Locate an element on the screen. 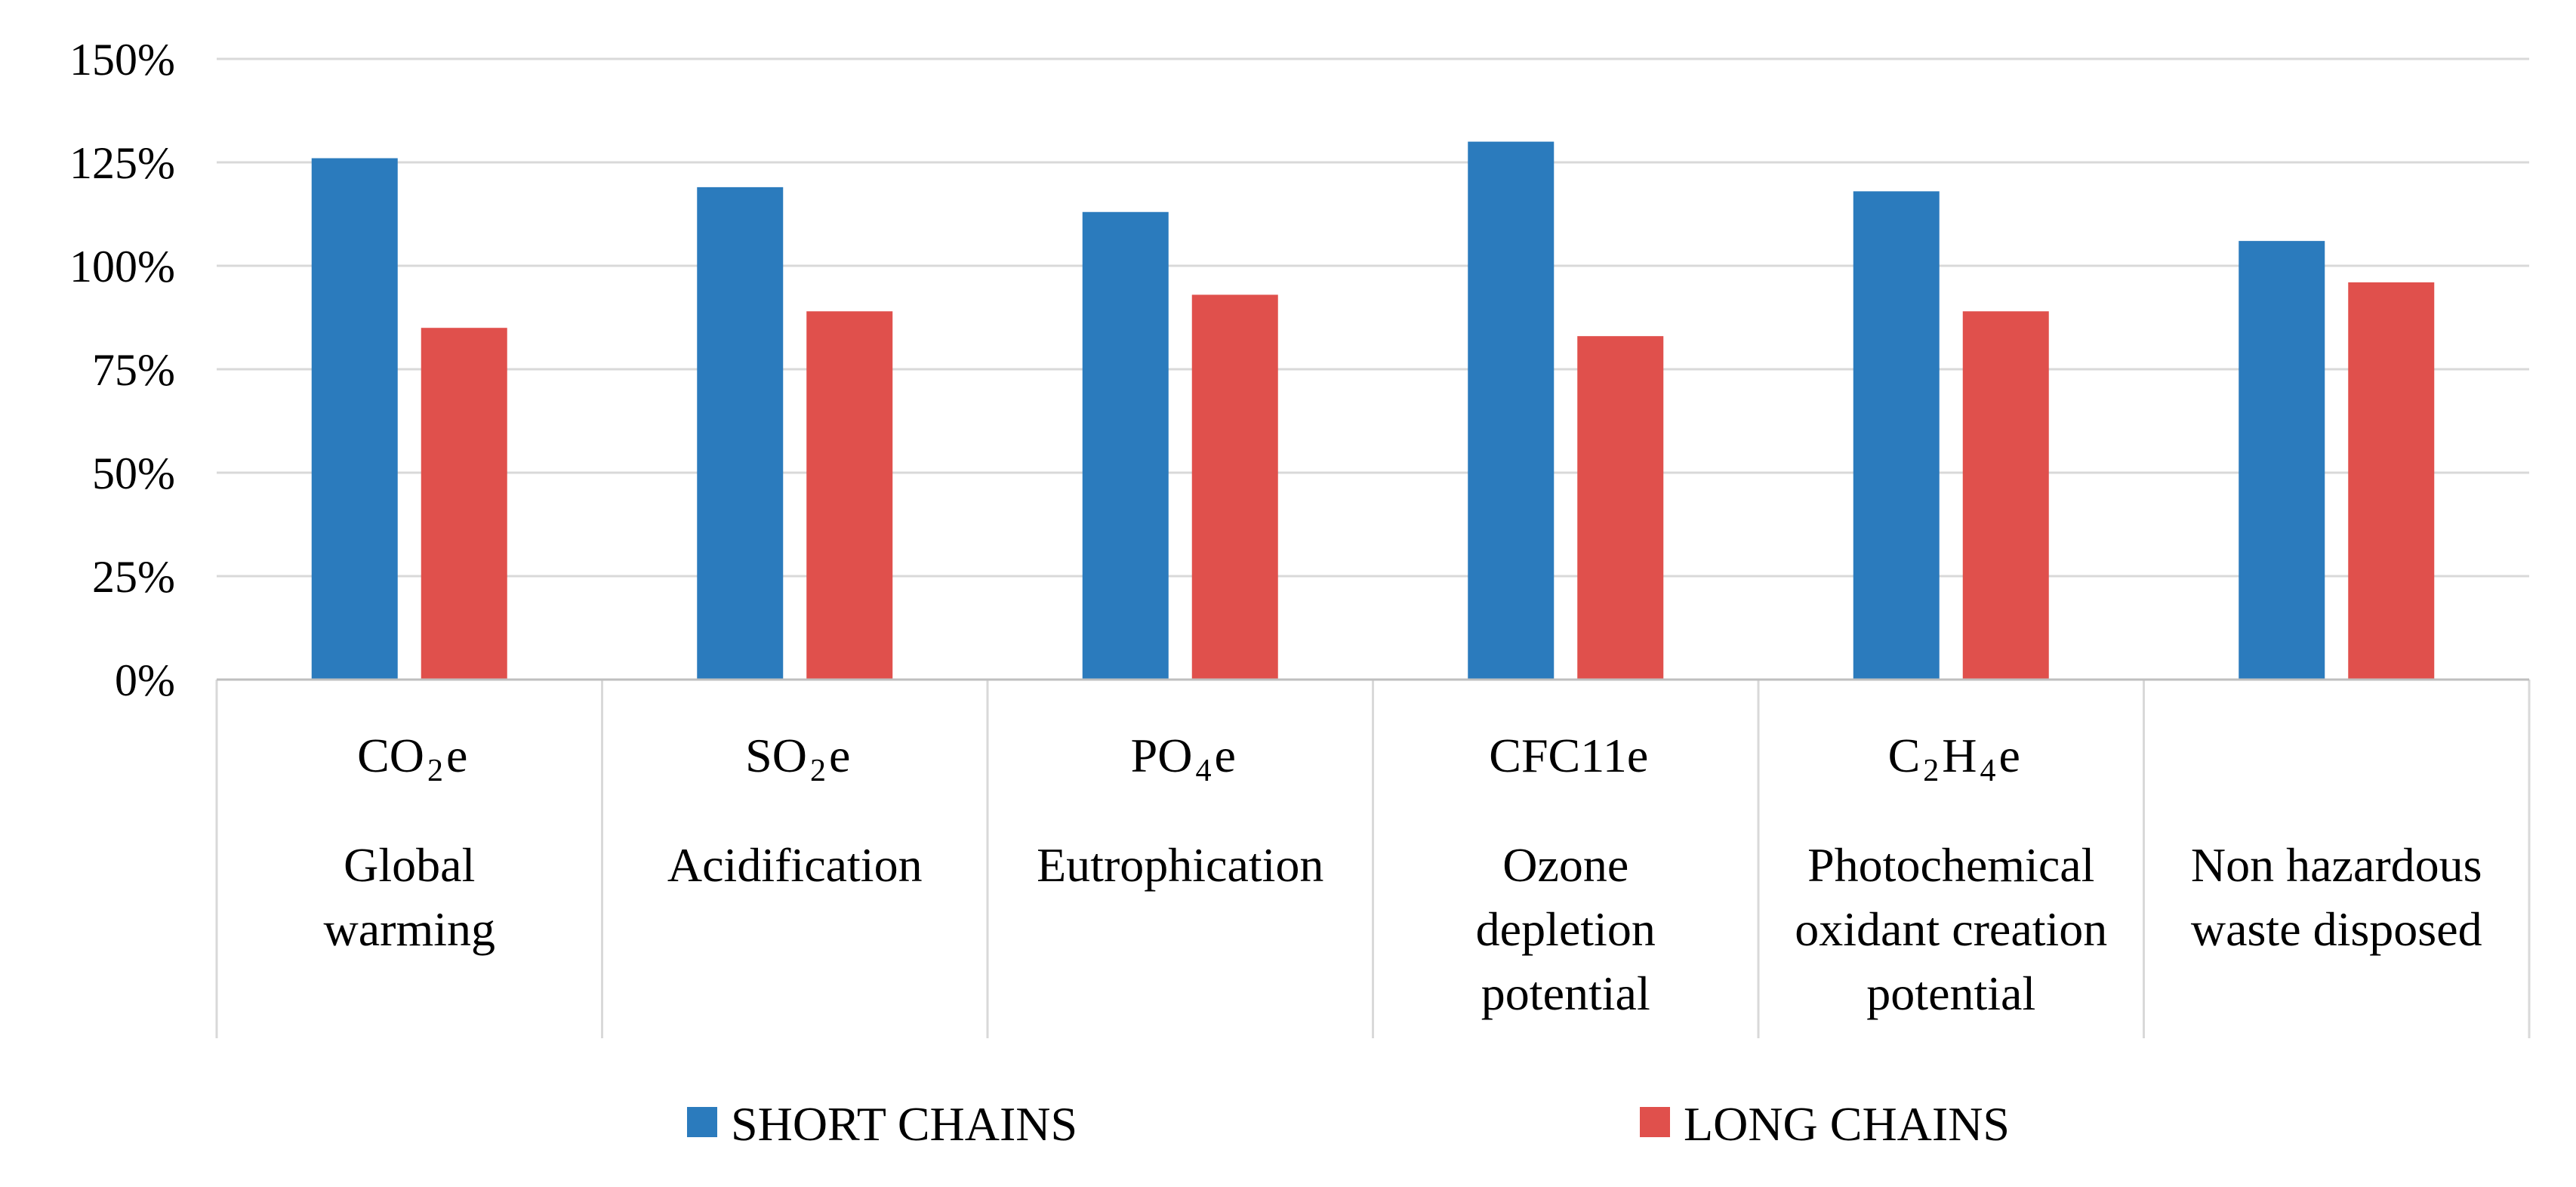 Image resolution: width=2576 pixels, height=1187 pixels. category-abbreviation: C2H4e is located at coordinates (1954, 758).